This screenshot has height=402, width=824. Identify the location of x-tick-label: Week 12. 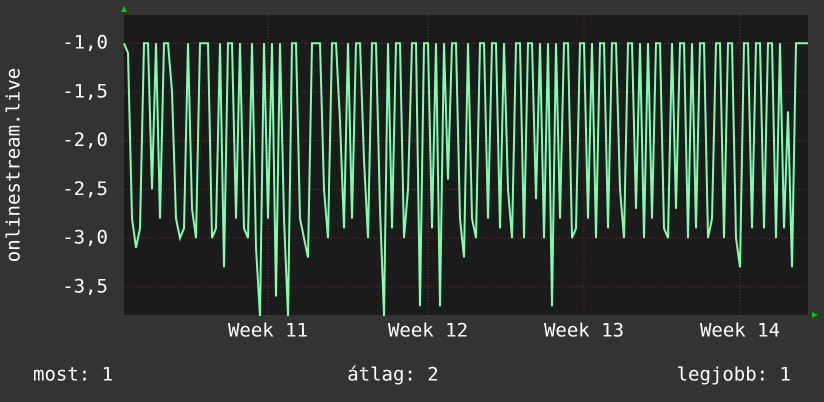
(428, 331).